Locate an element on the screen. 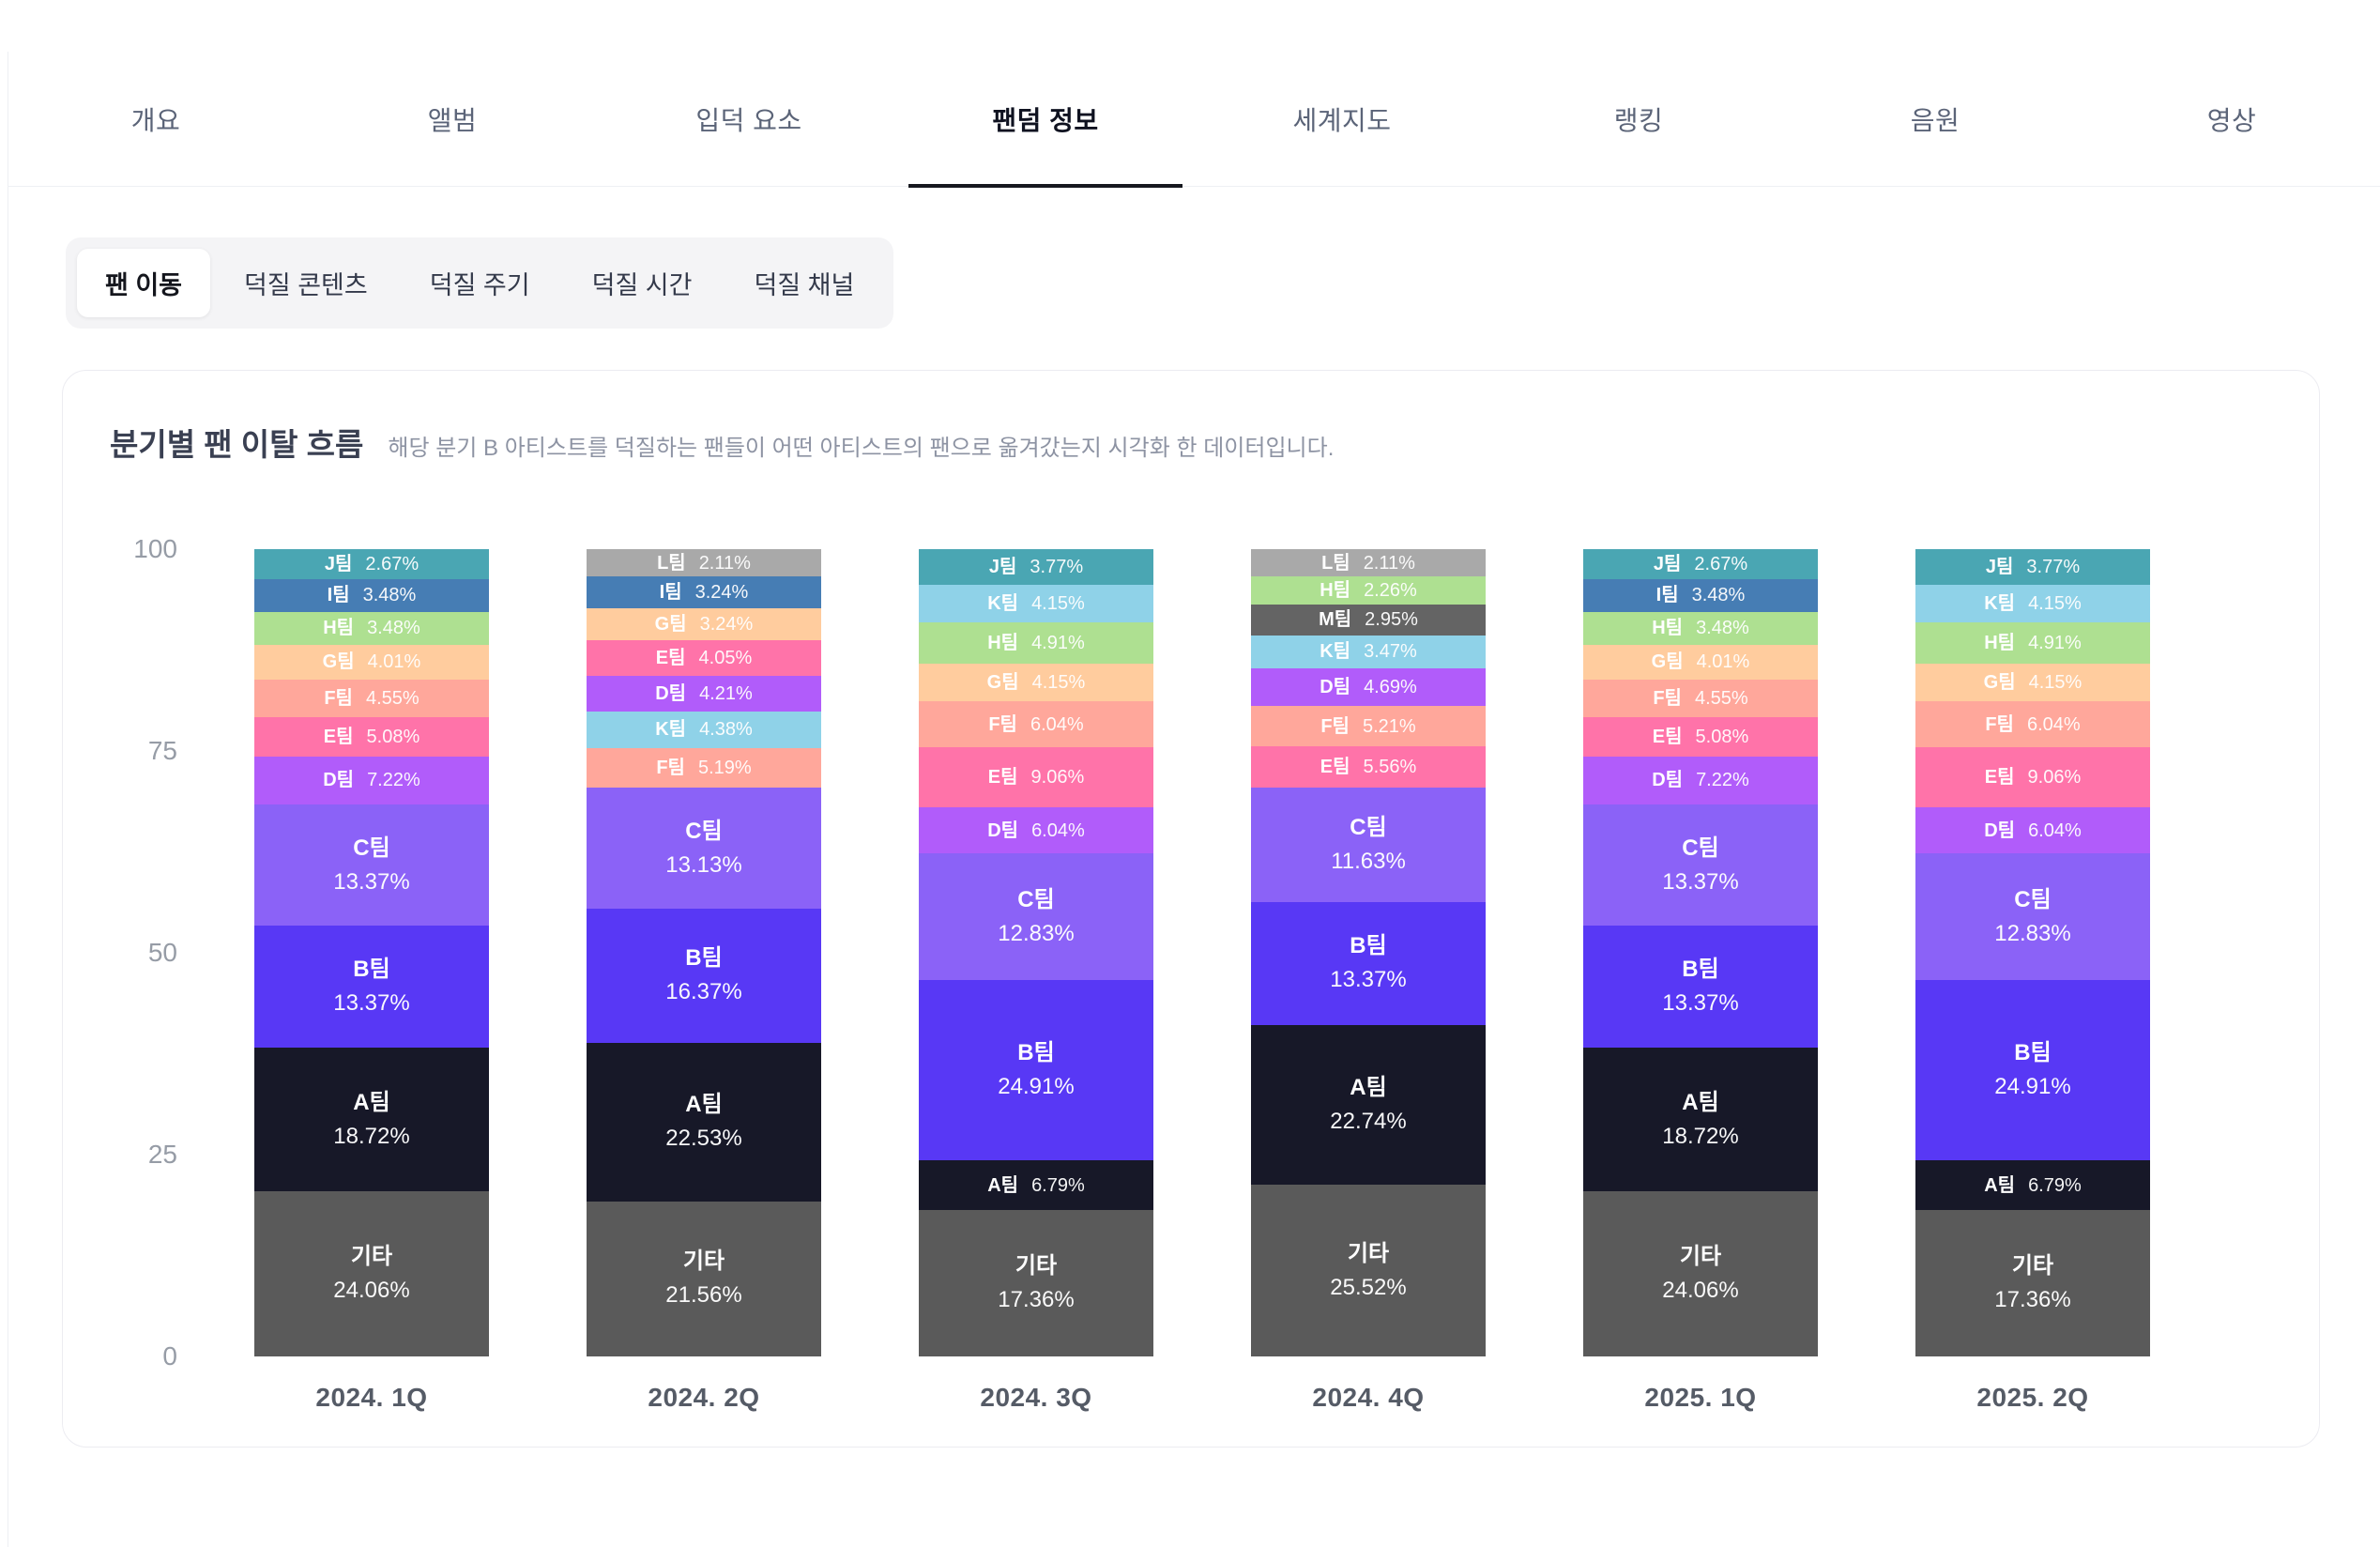 The image size is (2380, 1547). bar-segment-I팀: I팀 3.24% is located at coordinates (704, 592).